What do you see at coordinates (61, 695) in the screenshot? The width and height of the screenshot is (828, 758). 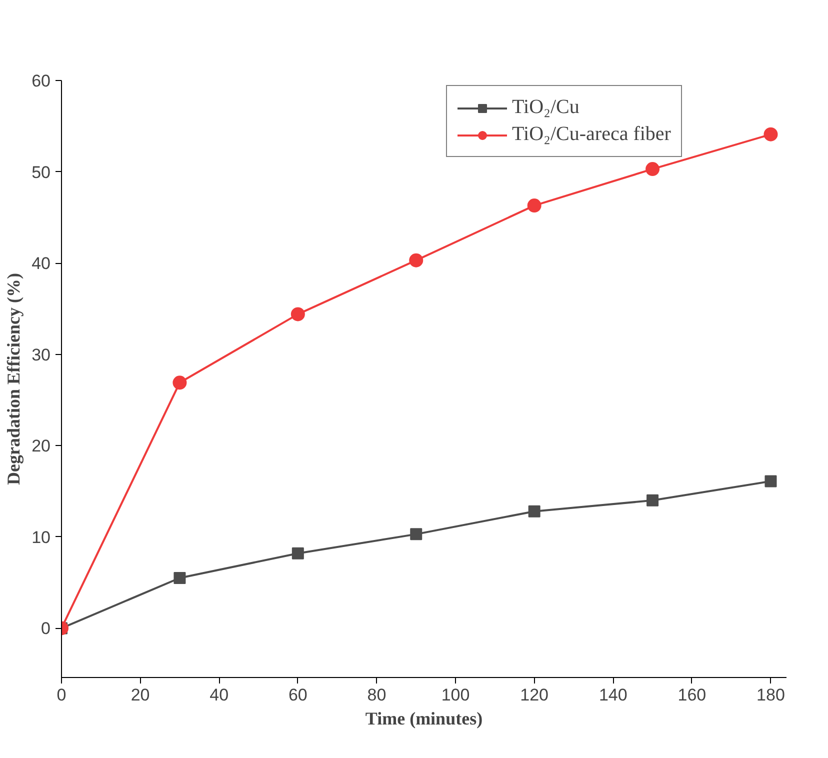 I see `x-tick-label: 0` at bounding box center [61, 695].